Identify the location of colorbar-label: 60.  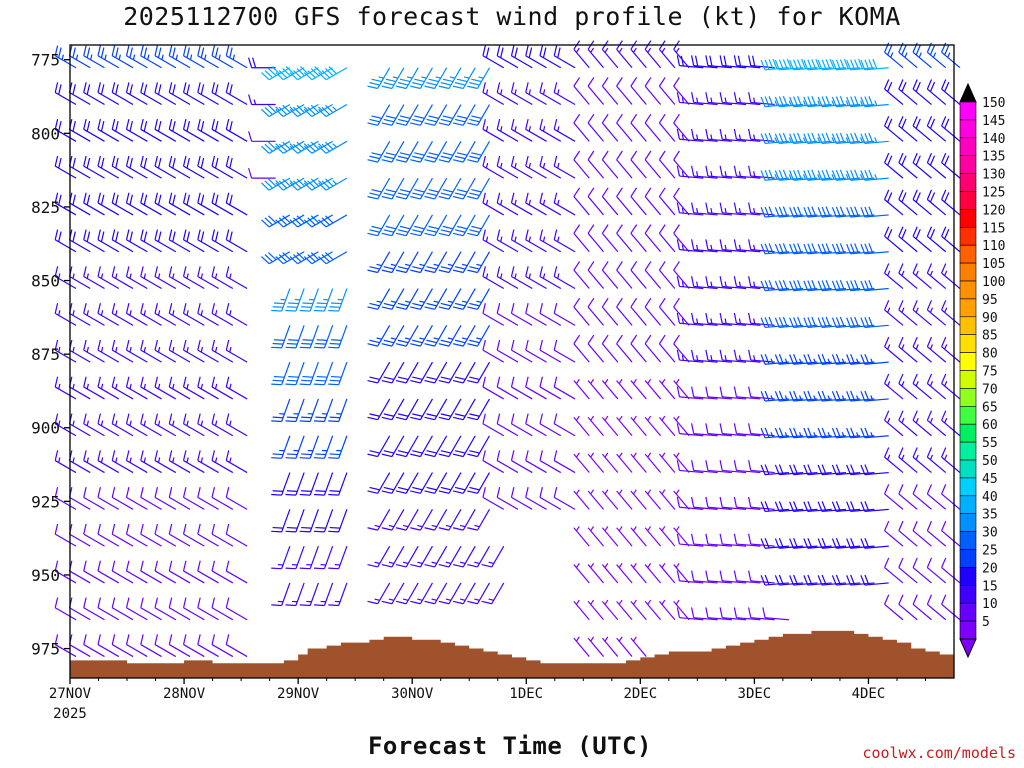
(990, 425).